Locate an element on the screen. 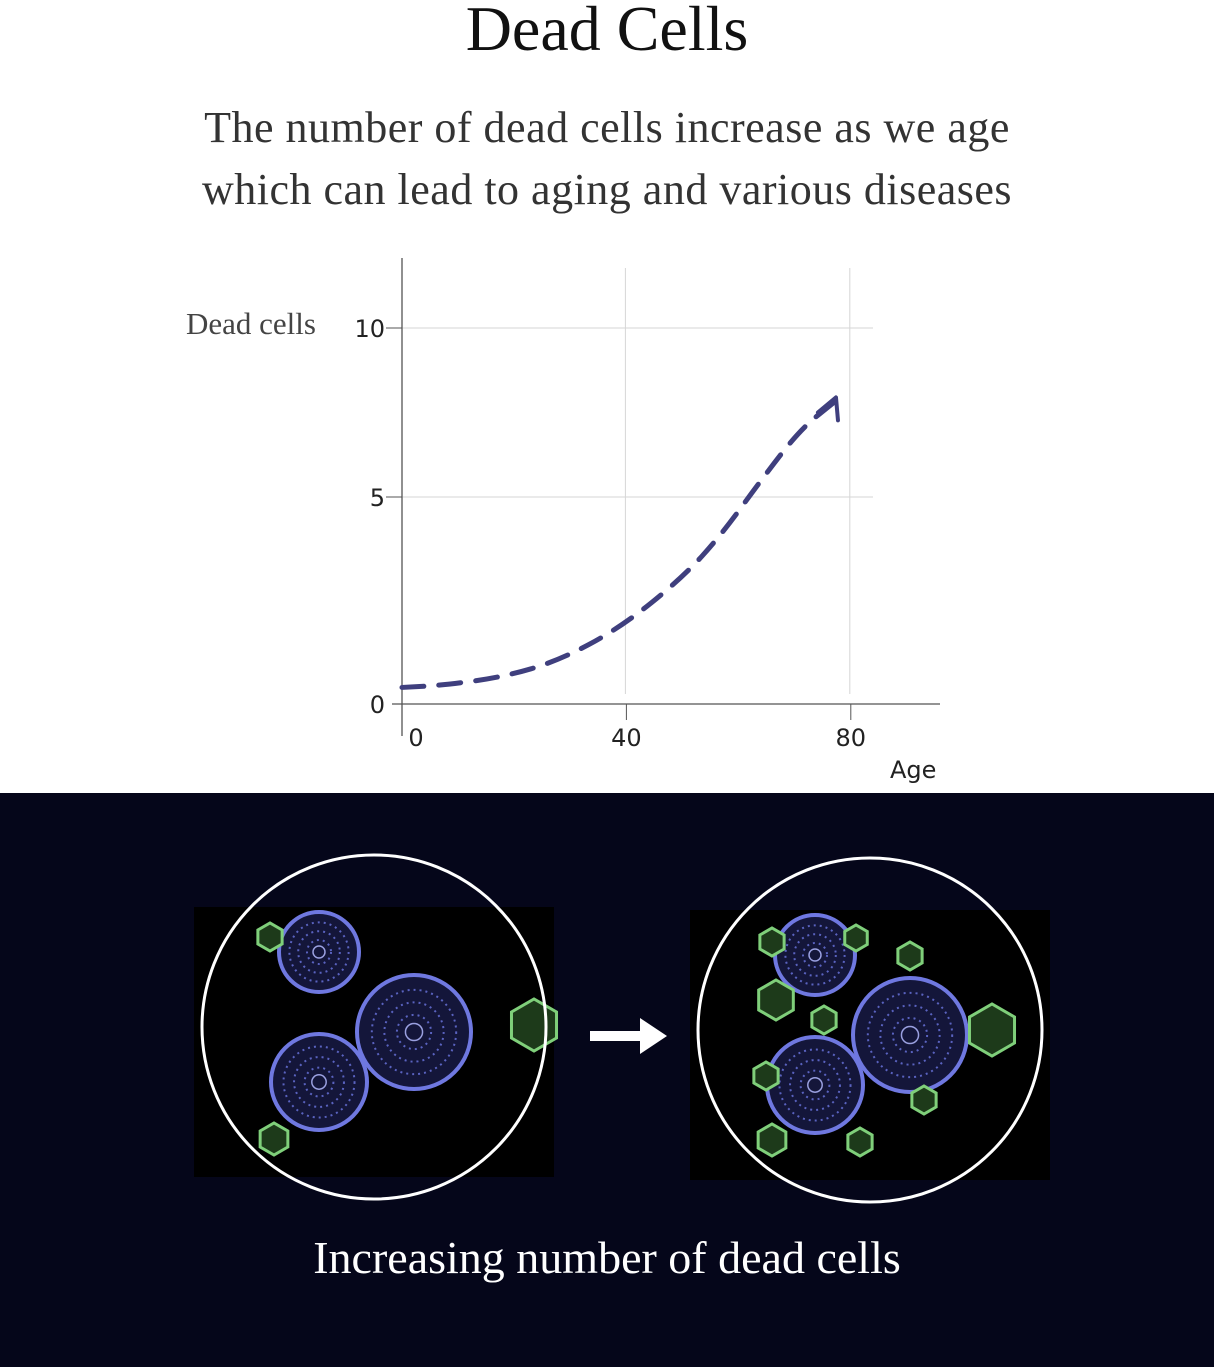 The image size is (1214, 1367). x-tick-label: 40 is located at coordinates (626, 738).